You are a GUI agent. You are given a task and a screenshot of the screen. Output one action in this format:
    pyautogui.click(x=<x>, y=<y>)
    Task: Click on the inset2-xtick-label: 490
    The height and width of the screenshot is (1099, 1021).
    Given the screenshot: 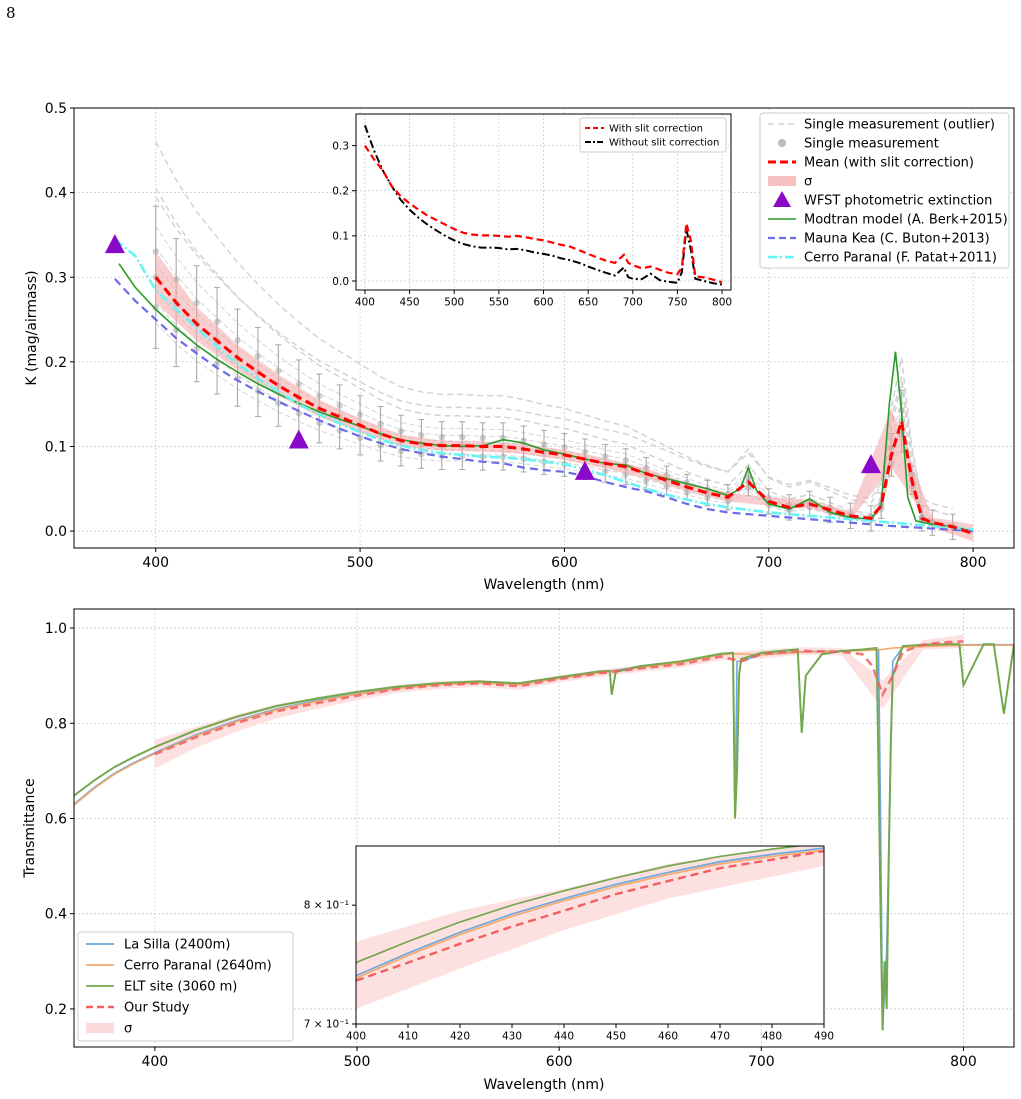 What is the action you would take?
    pyautogui.click(x=824, y=1037)
    